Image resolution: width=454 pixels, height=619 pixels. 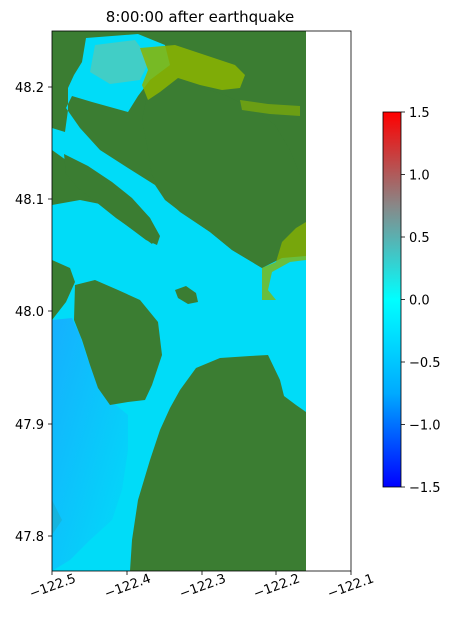 What do you see at coordinates (128, 586) in the screenshot?
I see `x-tick-label: −122.4` at bounding box center [128, 586].